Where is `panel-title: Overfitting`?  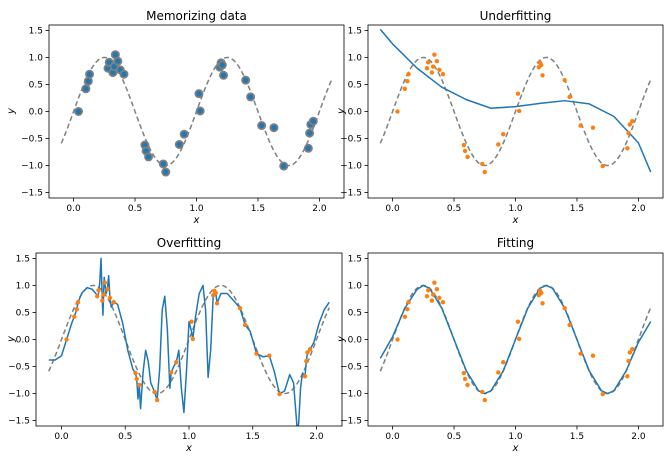
panel-title: Overfitting is located at coordinates (189, 243).